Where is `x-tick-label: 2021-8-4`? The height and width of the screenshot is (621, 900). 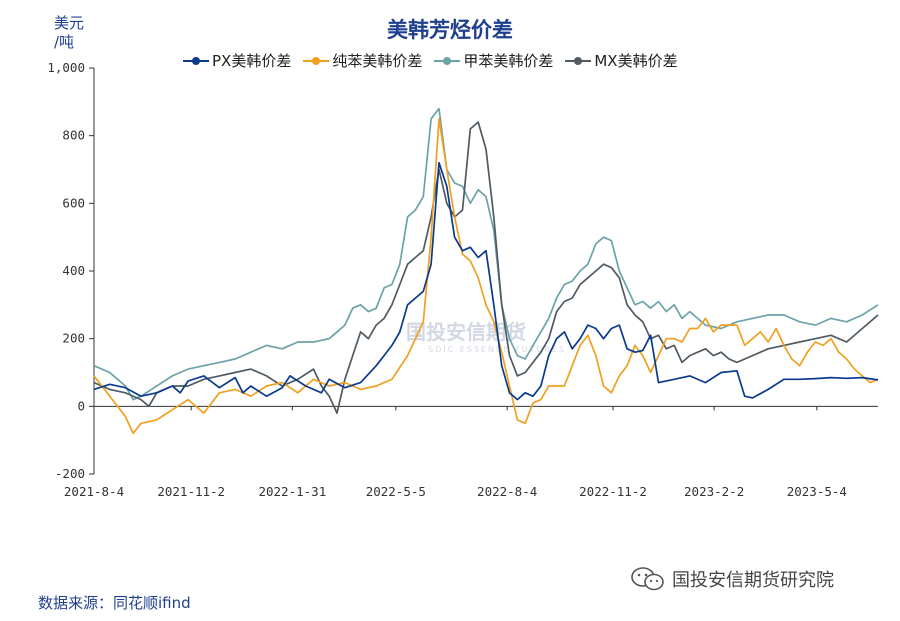 x-tick-label: 2021-8-4 is located at coordinates (94, 491).